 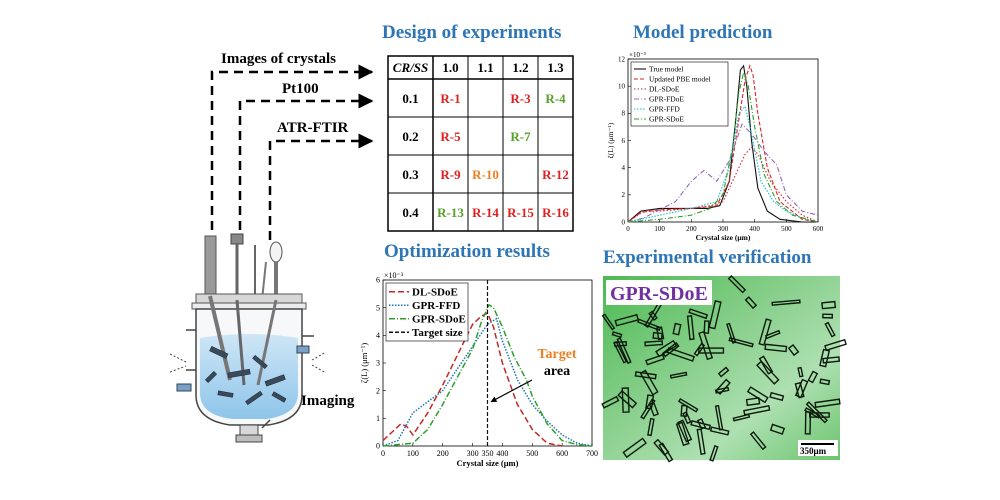 What do you see at coordinates (485, 212) in the screenshot?
I see `table-cell: R-14` at bounding box center [485, 212].